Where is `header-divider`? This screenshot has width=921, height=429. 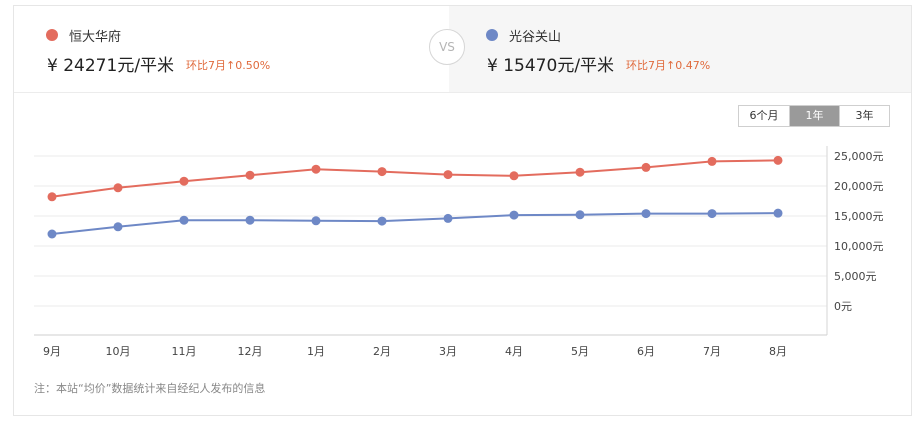 header-divider is located at coordinates (462, 92).